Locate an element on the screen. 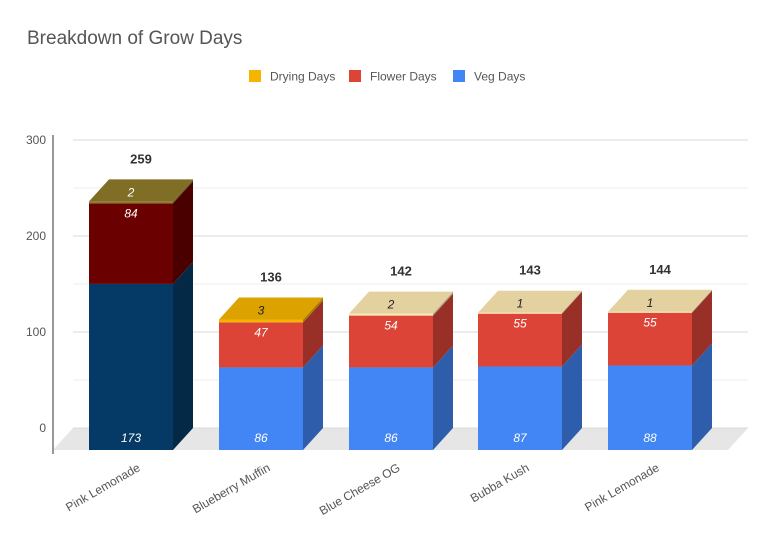 This screenshot has width=775, height=538. total-label: 142 is located at coordinates (401, 271).